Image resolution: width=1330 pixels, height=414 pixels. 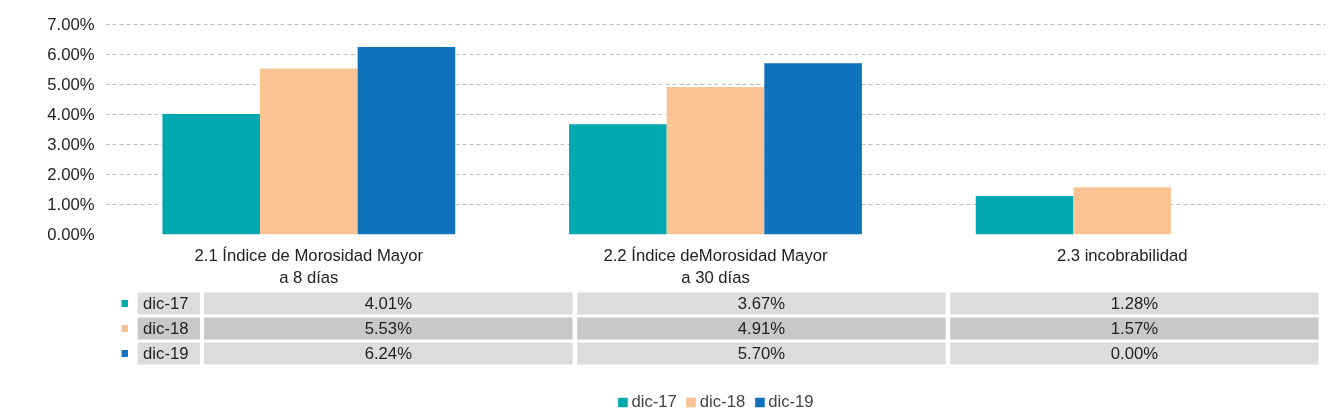 I want to click on data-label: 1.57%, so click(x=1134, y=328).